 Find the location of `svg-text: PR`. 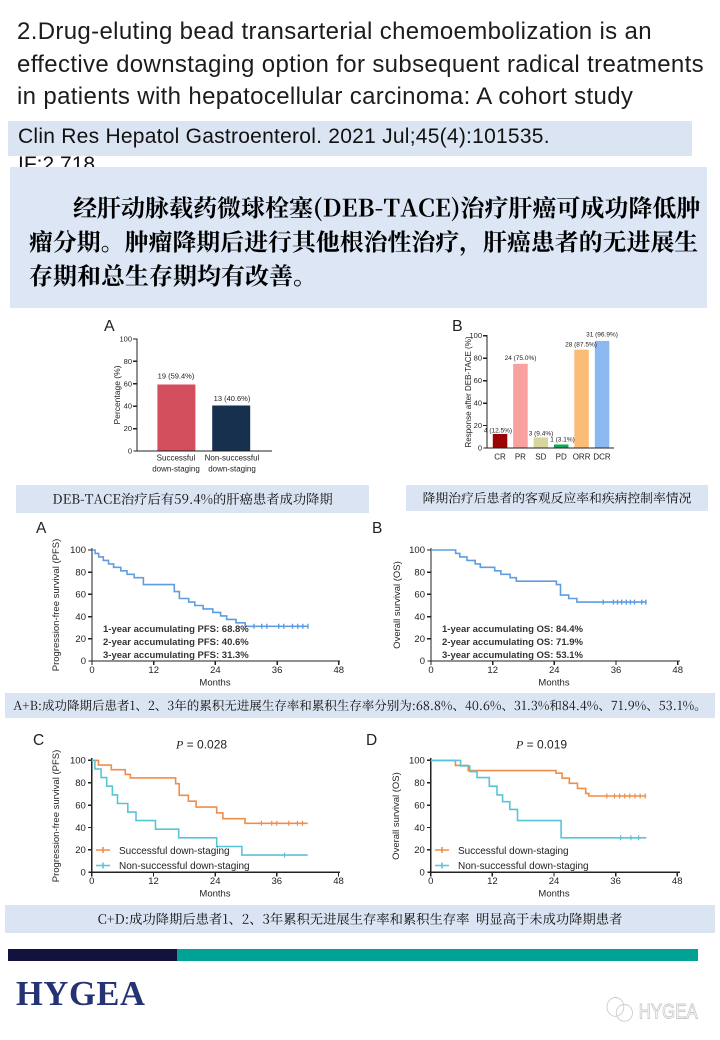

svg-text: PR is located at coordinates (520, 457).